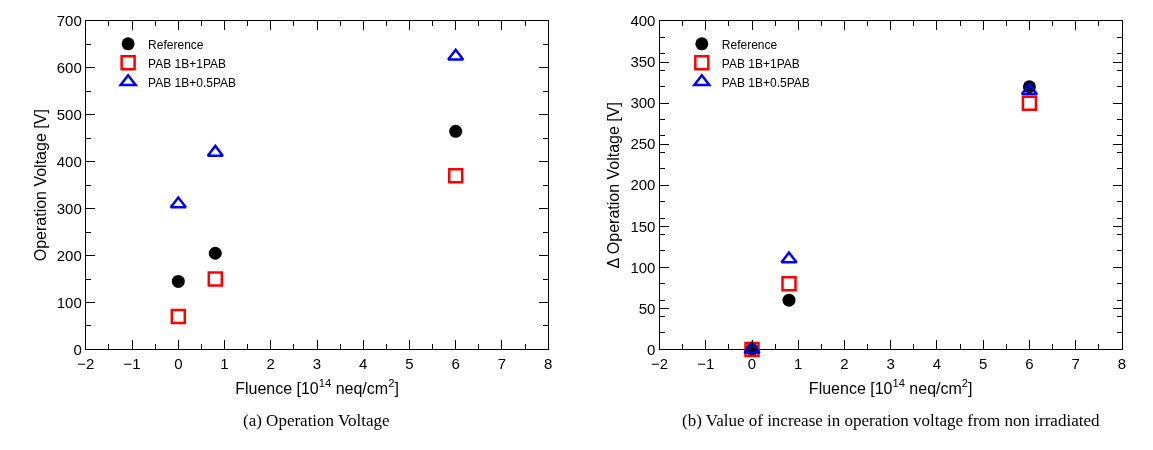  I want to click on y-tick-label: 500, so click(69, 115).